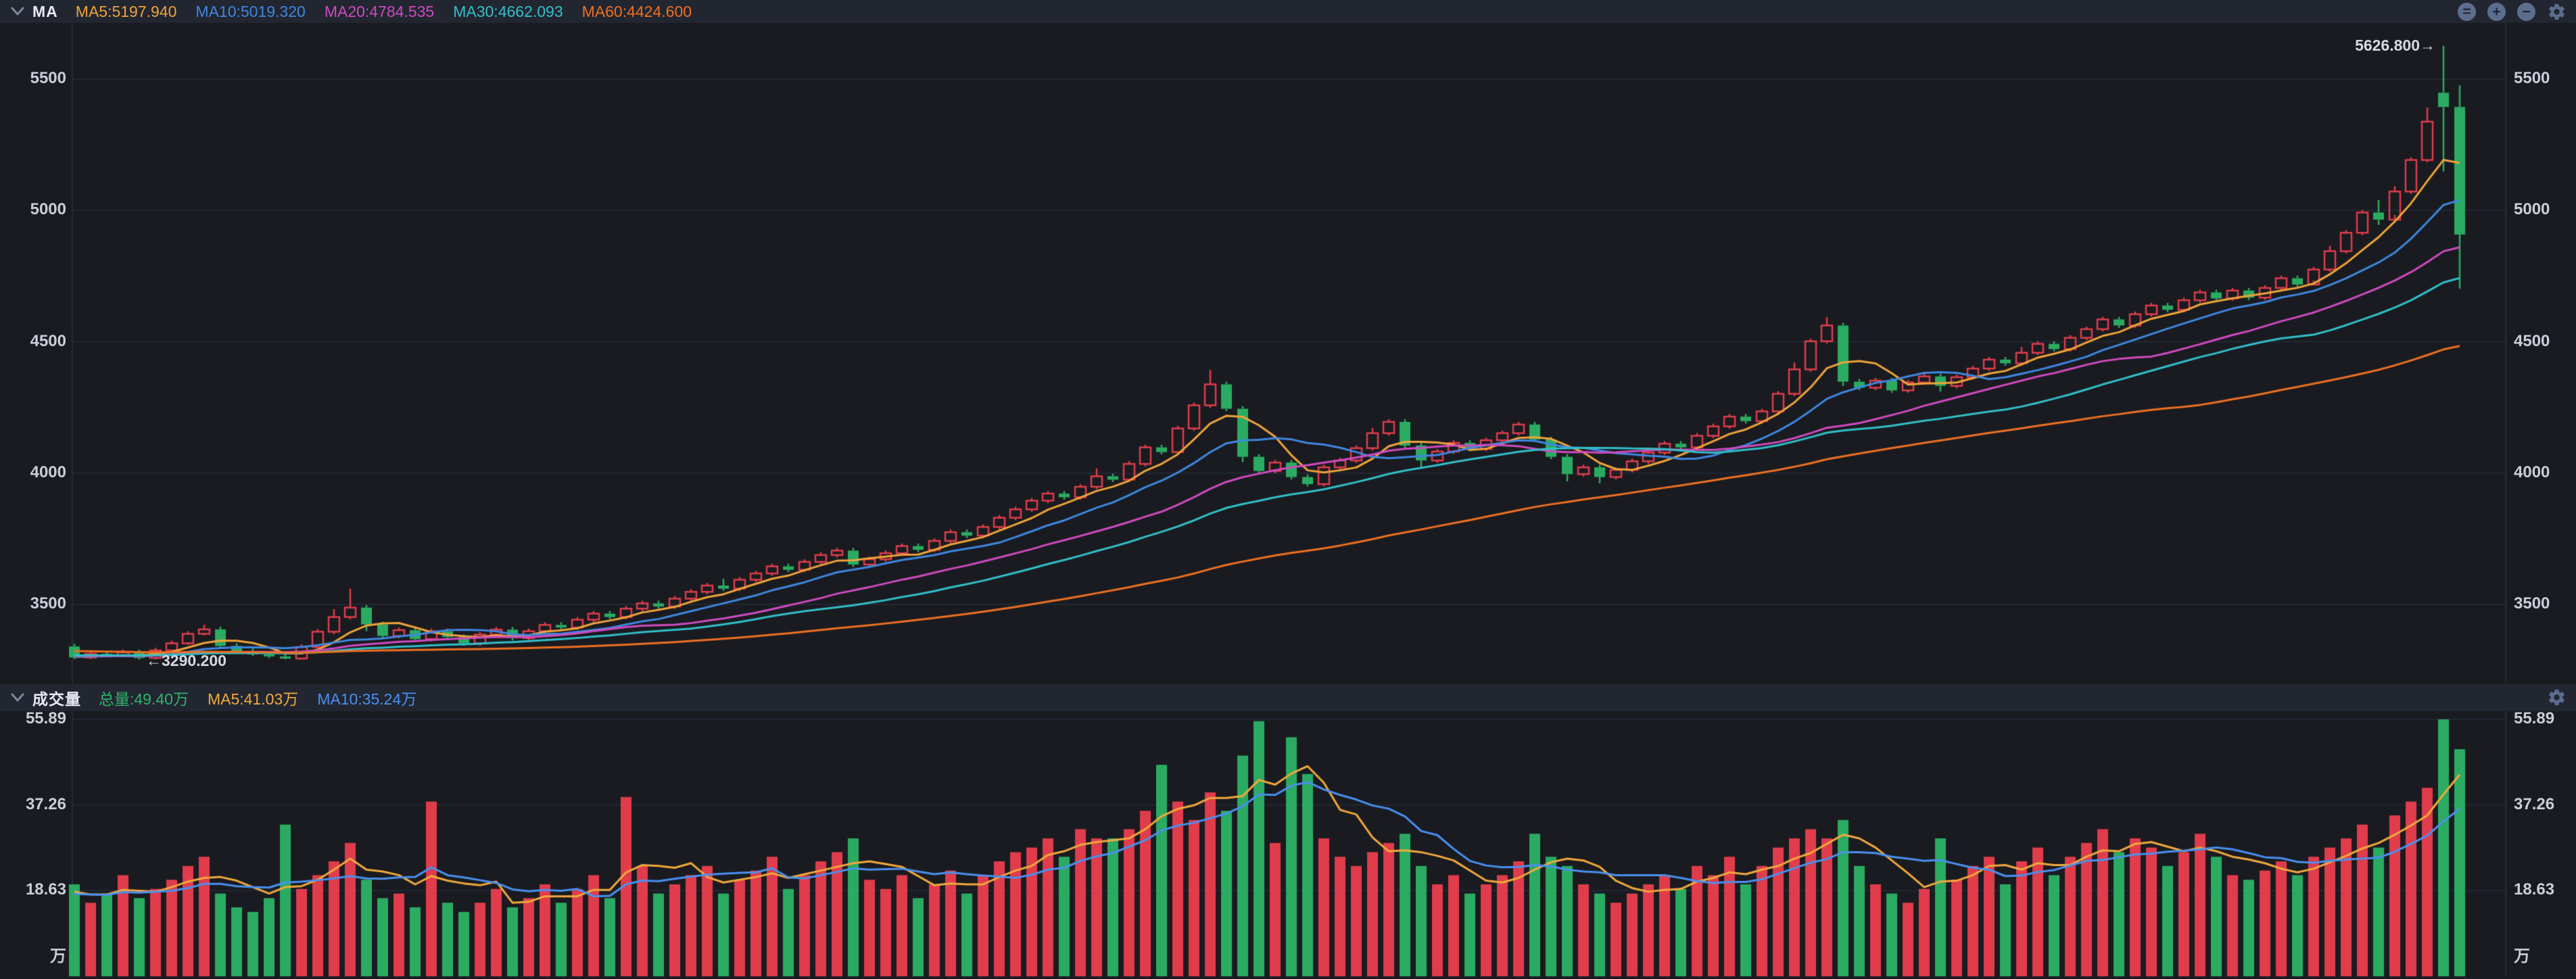 This screenshot has width=2576, height=979. What do you see at coordinates (253, 699) in the screenshot?
I see `volume-ma5-readout: MA5:41.03万` at bounding box center [253, 699].